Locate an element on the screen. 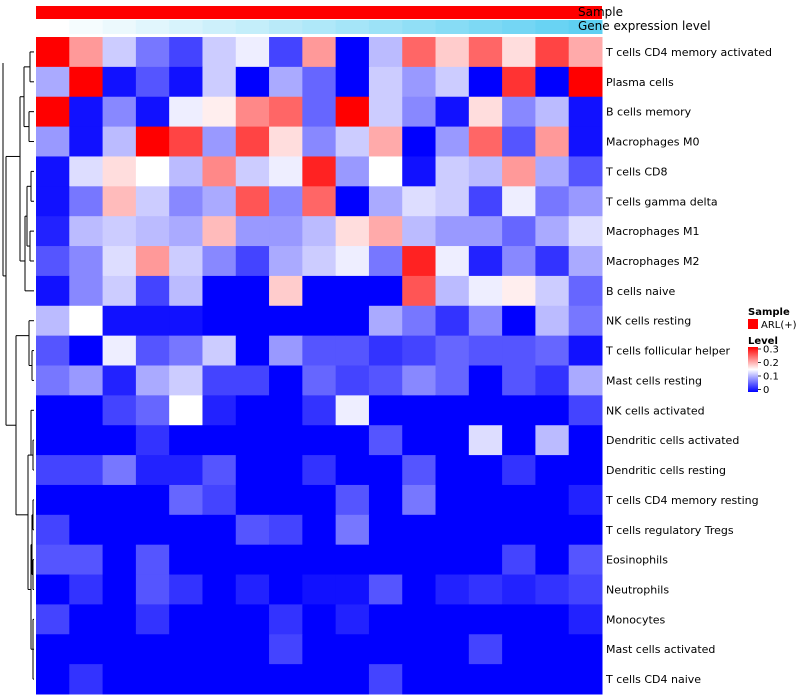 Image resolution: width=800 pixels, height=700 pixels. row-label: T cells CD8 is located at coordinates (636, 171).